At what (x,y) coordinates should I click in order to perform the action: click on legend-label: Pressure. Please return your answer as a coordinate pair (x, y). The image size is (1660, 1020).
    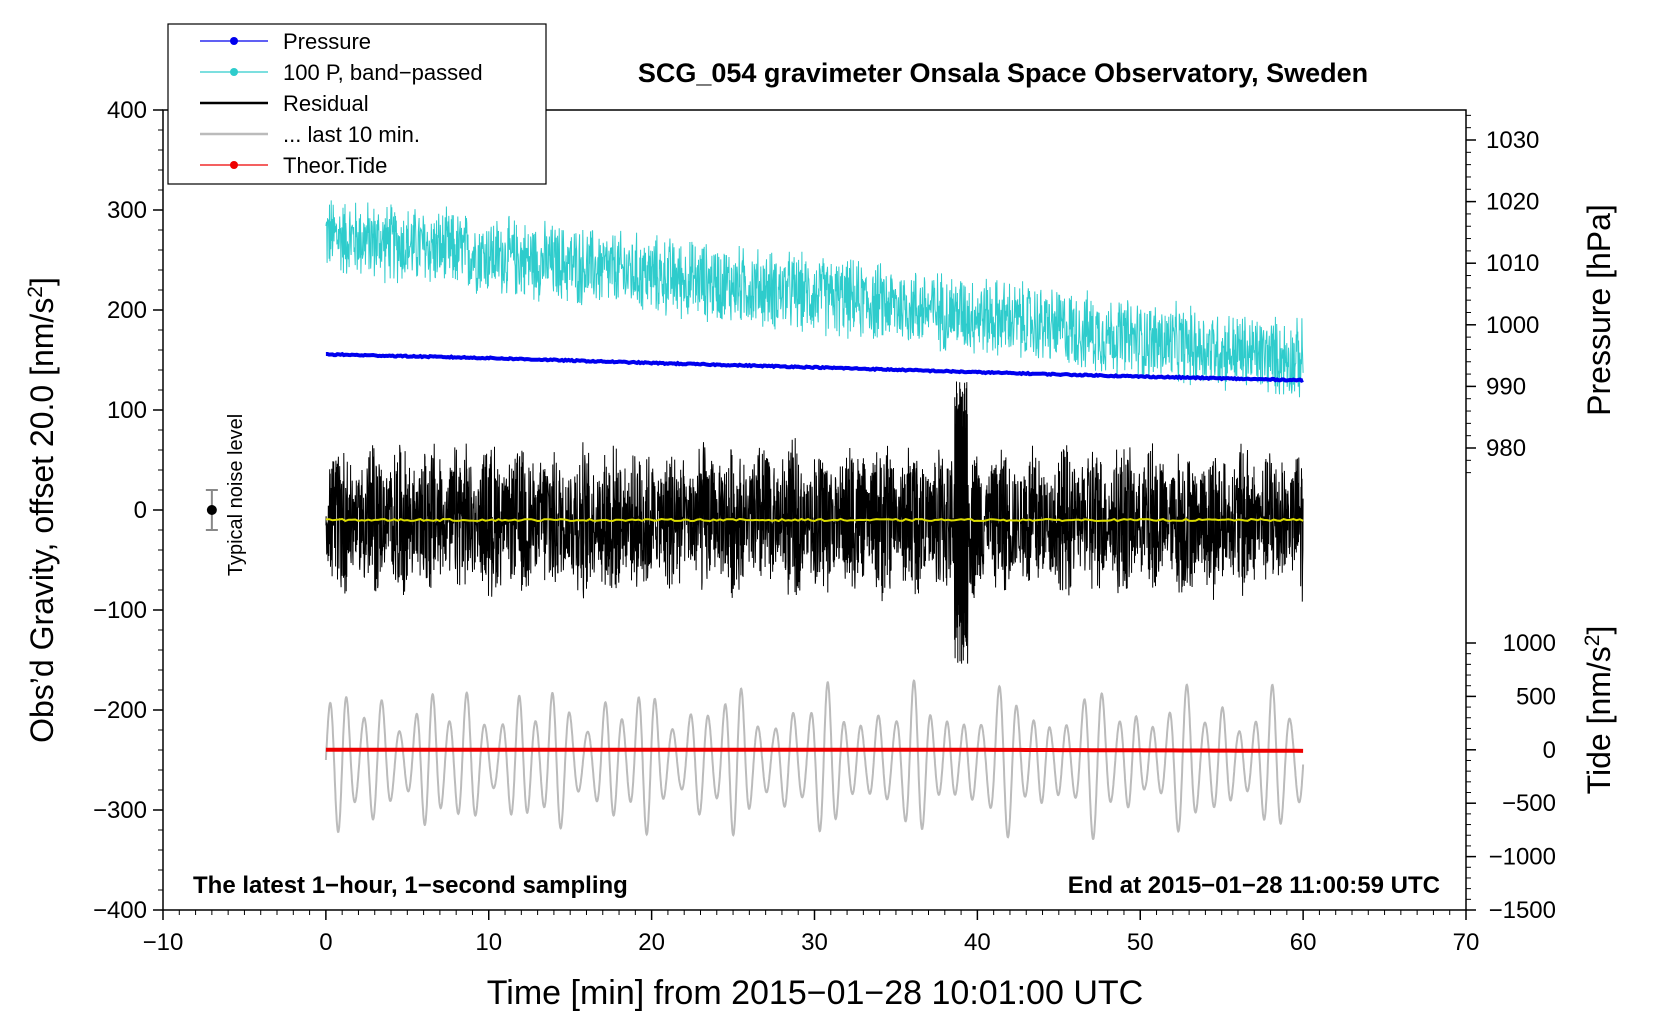
    Looking at the image, I should click on (327, 41).